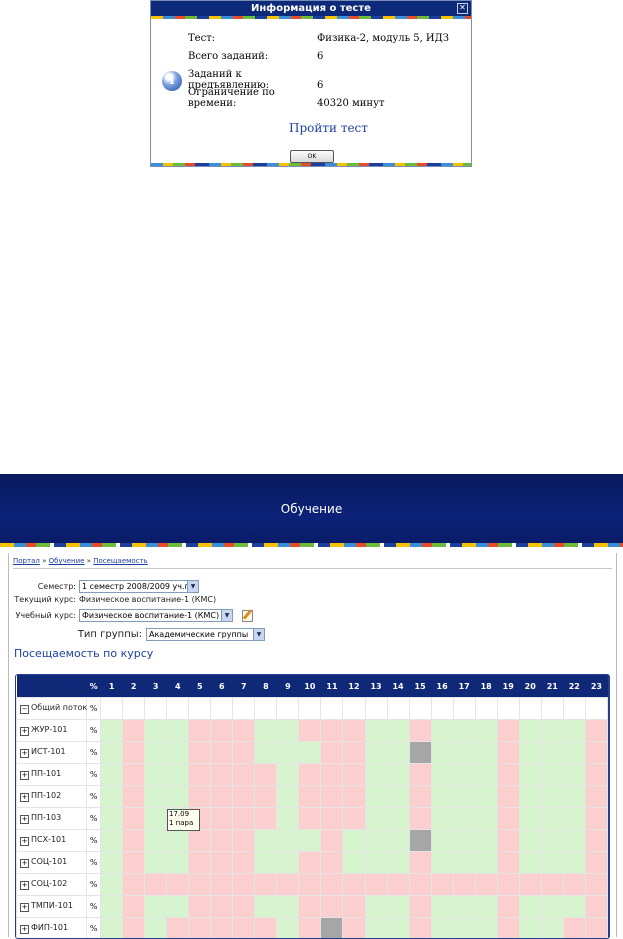 The image size is (623, 939). I want to click on group-name-cell: +ЖУР-101, so click(52, 731).